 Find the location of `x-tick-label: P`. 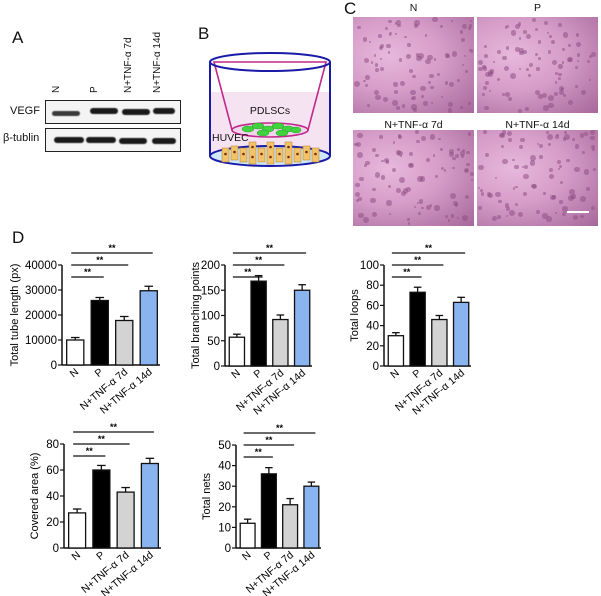

x-tick-label: P is located at coordinates (268, 556).